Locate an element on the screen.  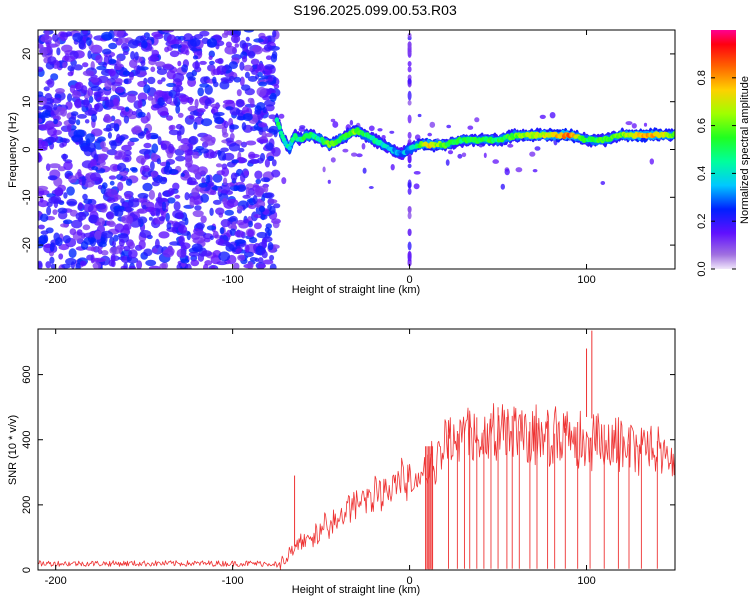
y-tick-label: -20 is located at coordinates (27, 245).